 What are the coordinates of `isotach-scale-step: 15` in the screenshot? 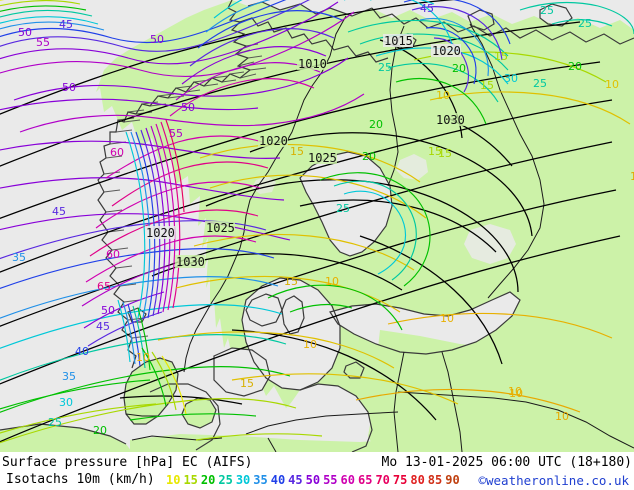 It's located at (190, 480).